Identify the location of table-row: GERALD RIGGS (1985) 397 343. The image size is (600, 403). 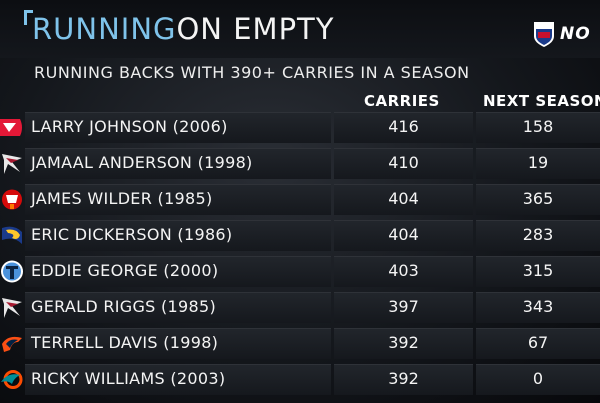
(300, 307).